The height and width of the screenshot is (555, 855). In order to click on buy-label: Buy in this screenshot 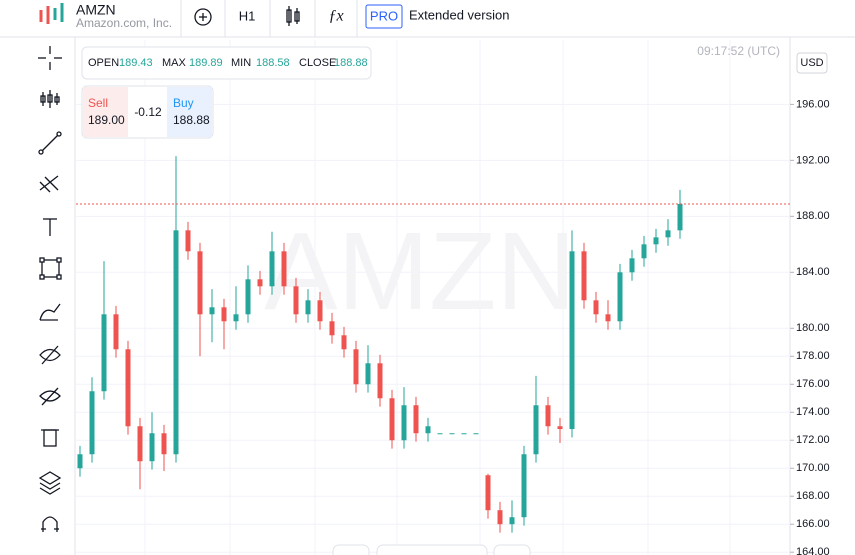, I will do `click(183, 103)`.